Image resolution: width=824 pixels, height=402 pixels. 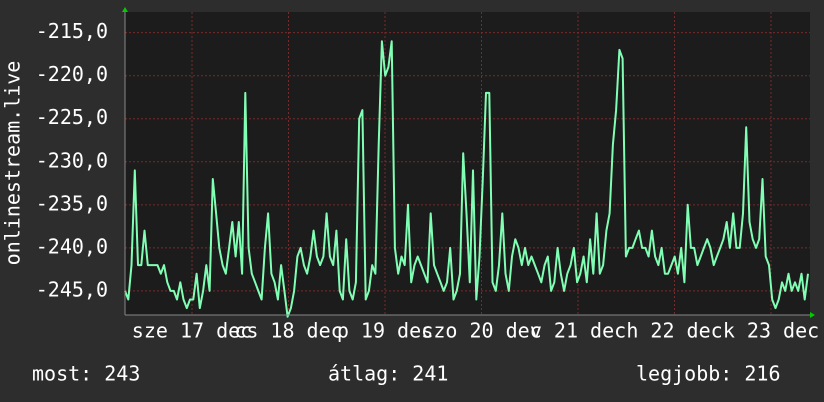 I want to click on y-tick-label: -240,0, so click(x=72, y=246).